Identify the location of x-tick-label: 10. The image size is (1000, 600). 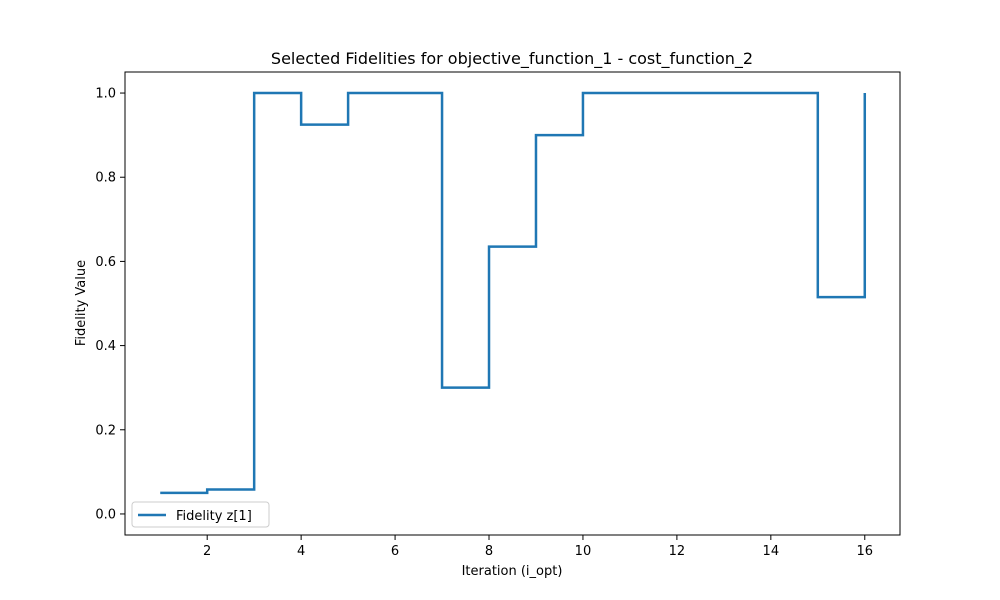
(583, 551).